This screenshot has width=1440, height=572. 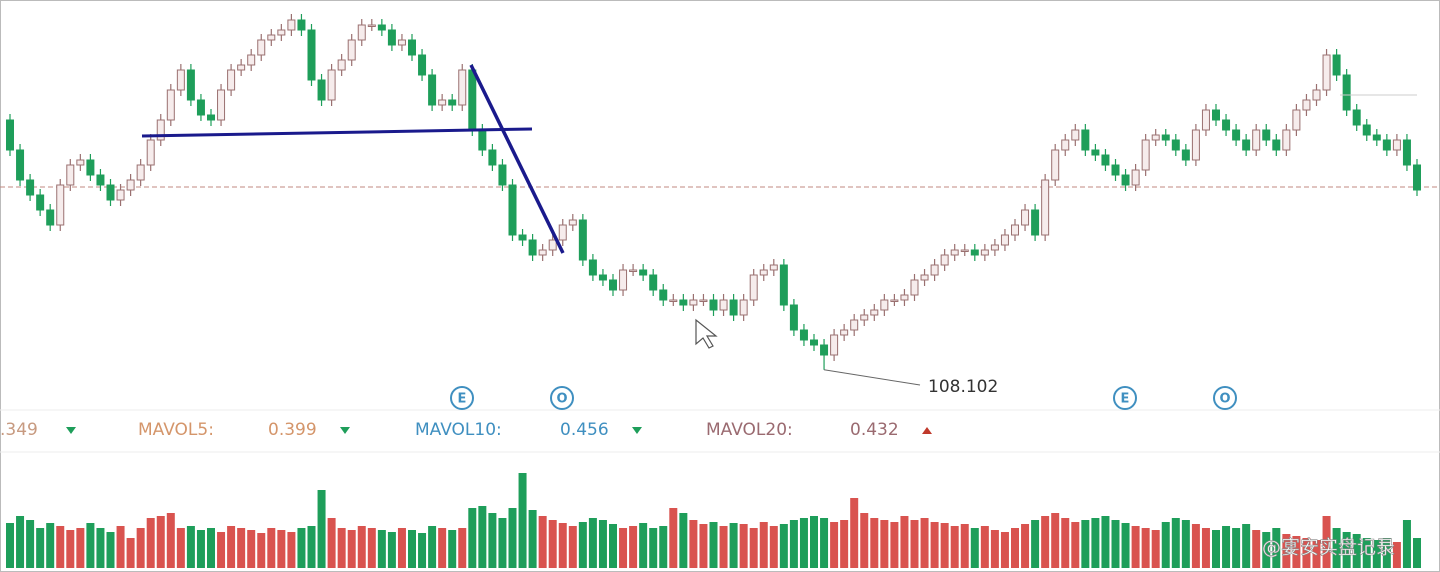 I want to click on marker-label: E, so click(x=462, y=399).